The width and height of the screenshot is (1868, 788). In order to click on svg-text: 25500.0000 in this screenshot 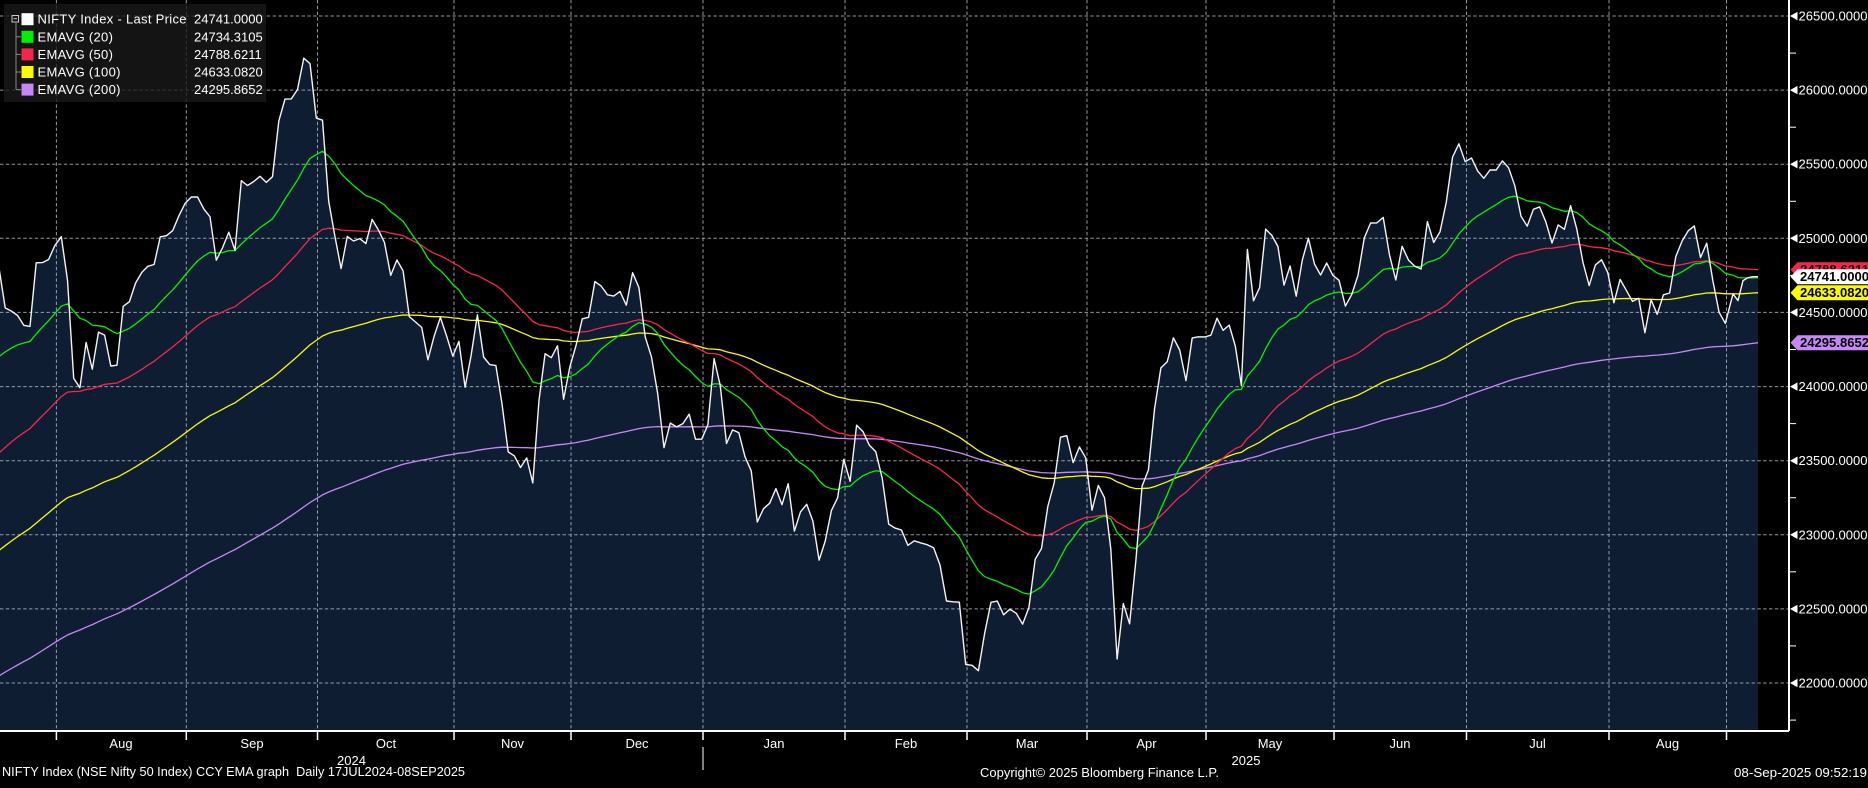, I will do `click(1833, 164)`.